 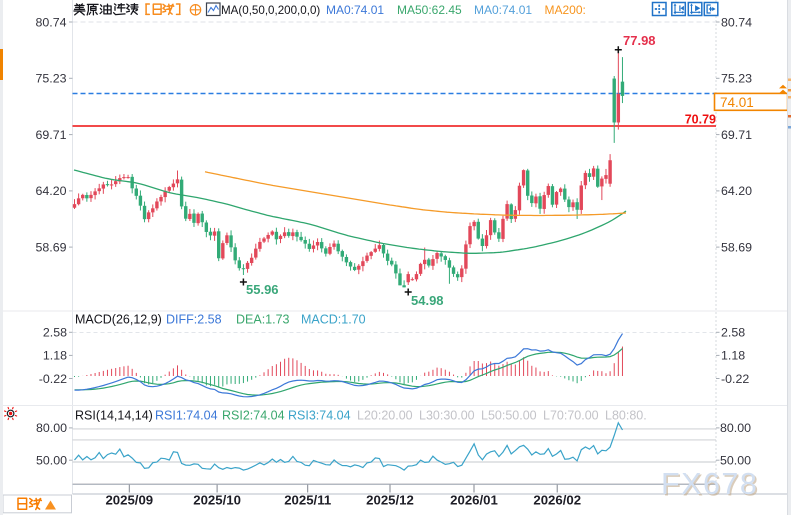 What do you see at coordinates (270, 10) in the screenshot?
I see `svg-text: MA(0,50,0,200,0,0)` at bounding box center [270, 10].